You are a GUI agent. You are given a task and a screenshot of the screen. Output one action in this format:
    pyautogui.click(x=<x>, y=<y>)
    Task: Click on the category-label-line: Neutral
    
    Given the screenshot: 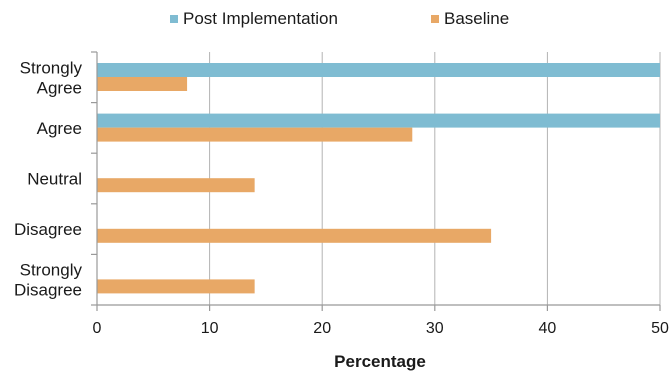 What is the action you would take?
    pyautogui.click(x=54, y=179)
    